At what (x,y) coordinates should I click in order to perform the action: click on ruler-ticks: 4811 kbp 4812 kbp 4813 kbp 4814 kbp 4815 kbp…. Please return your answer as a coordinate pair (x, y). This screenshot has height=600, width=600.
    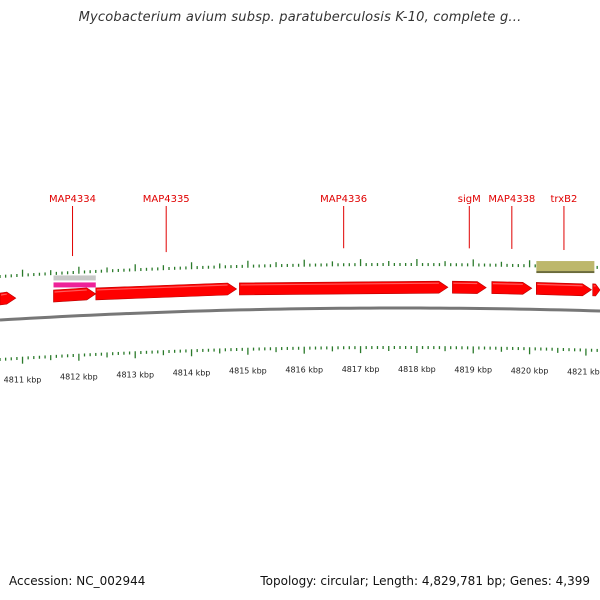
    Looking at the image, I should click on (300, 365).